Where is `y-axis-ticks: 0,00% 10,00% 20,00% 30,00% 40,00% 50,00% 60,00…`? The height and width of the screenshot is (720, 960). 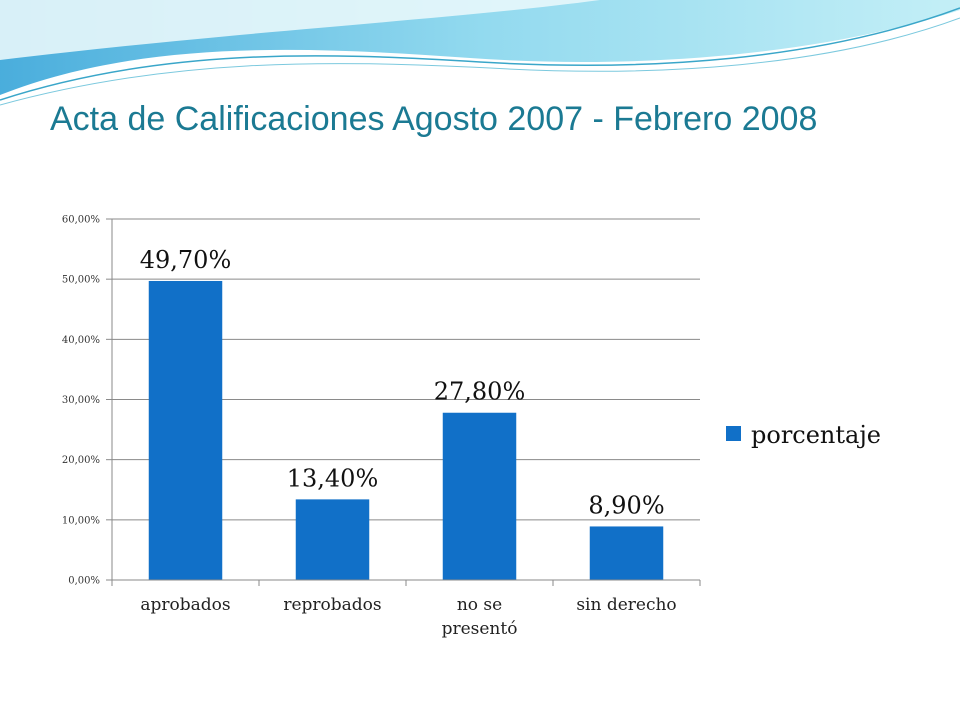
y-axis-ticks: 0,00% 10,00% 20,00% 30,00% 40,00% 50,00% 60,00… is located at coordinates (87, 401).